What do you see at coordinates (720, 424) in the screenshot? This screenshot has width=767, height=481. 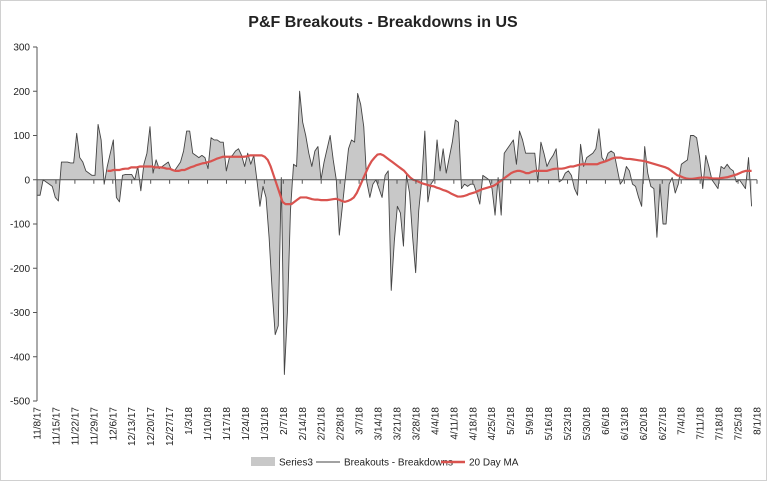 I see `x-tick-label: 7/18/18` at bounding box center [720, 424].